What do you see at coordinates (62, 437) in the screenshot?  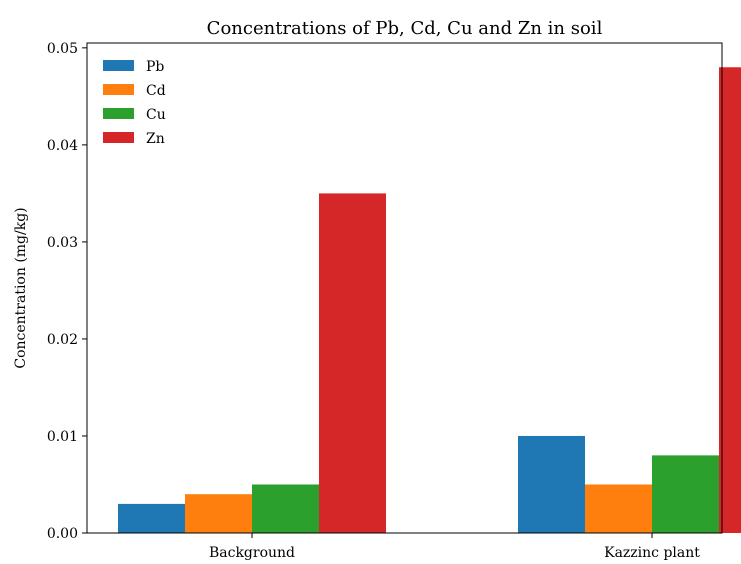 I see `y-tick-label: 0.01` at bounding box center [62, 437].